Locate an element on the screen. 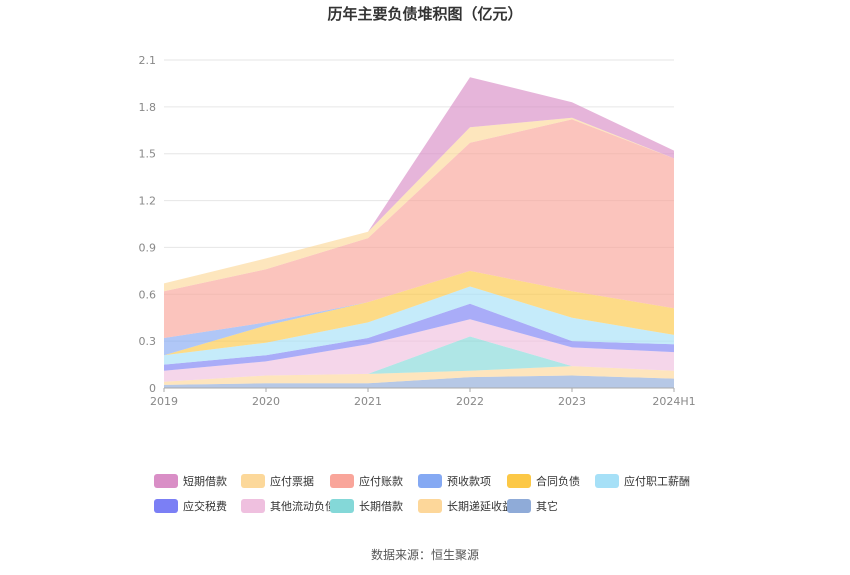 The width and height of the screenshot is (850, 575). legend-item: 长期递延收益 is located at coordinates (465, 506).